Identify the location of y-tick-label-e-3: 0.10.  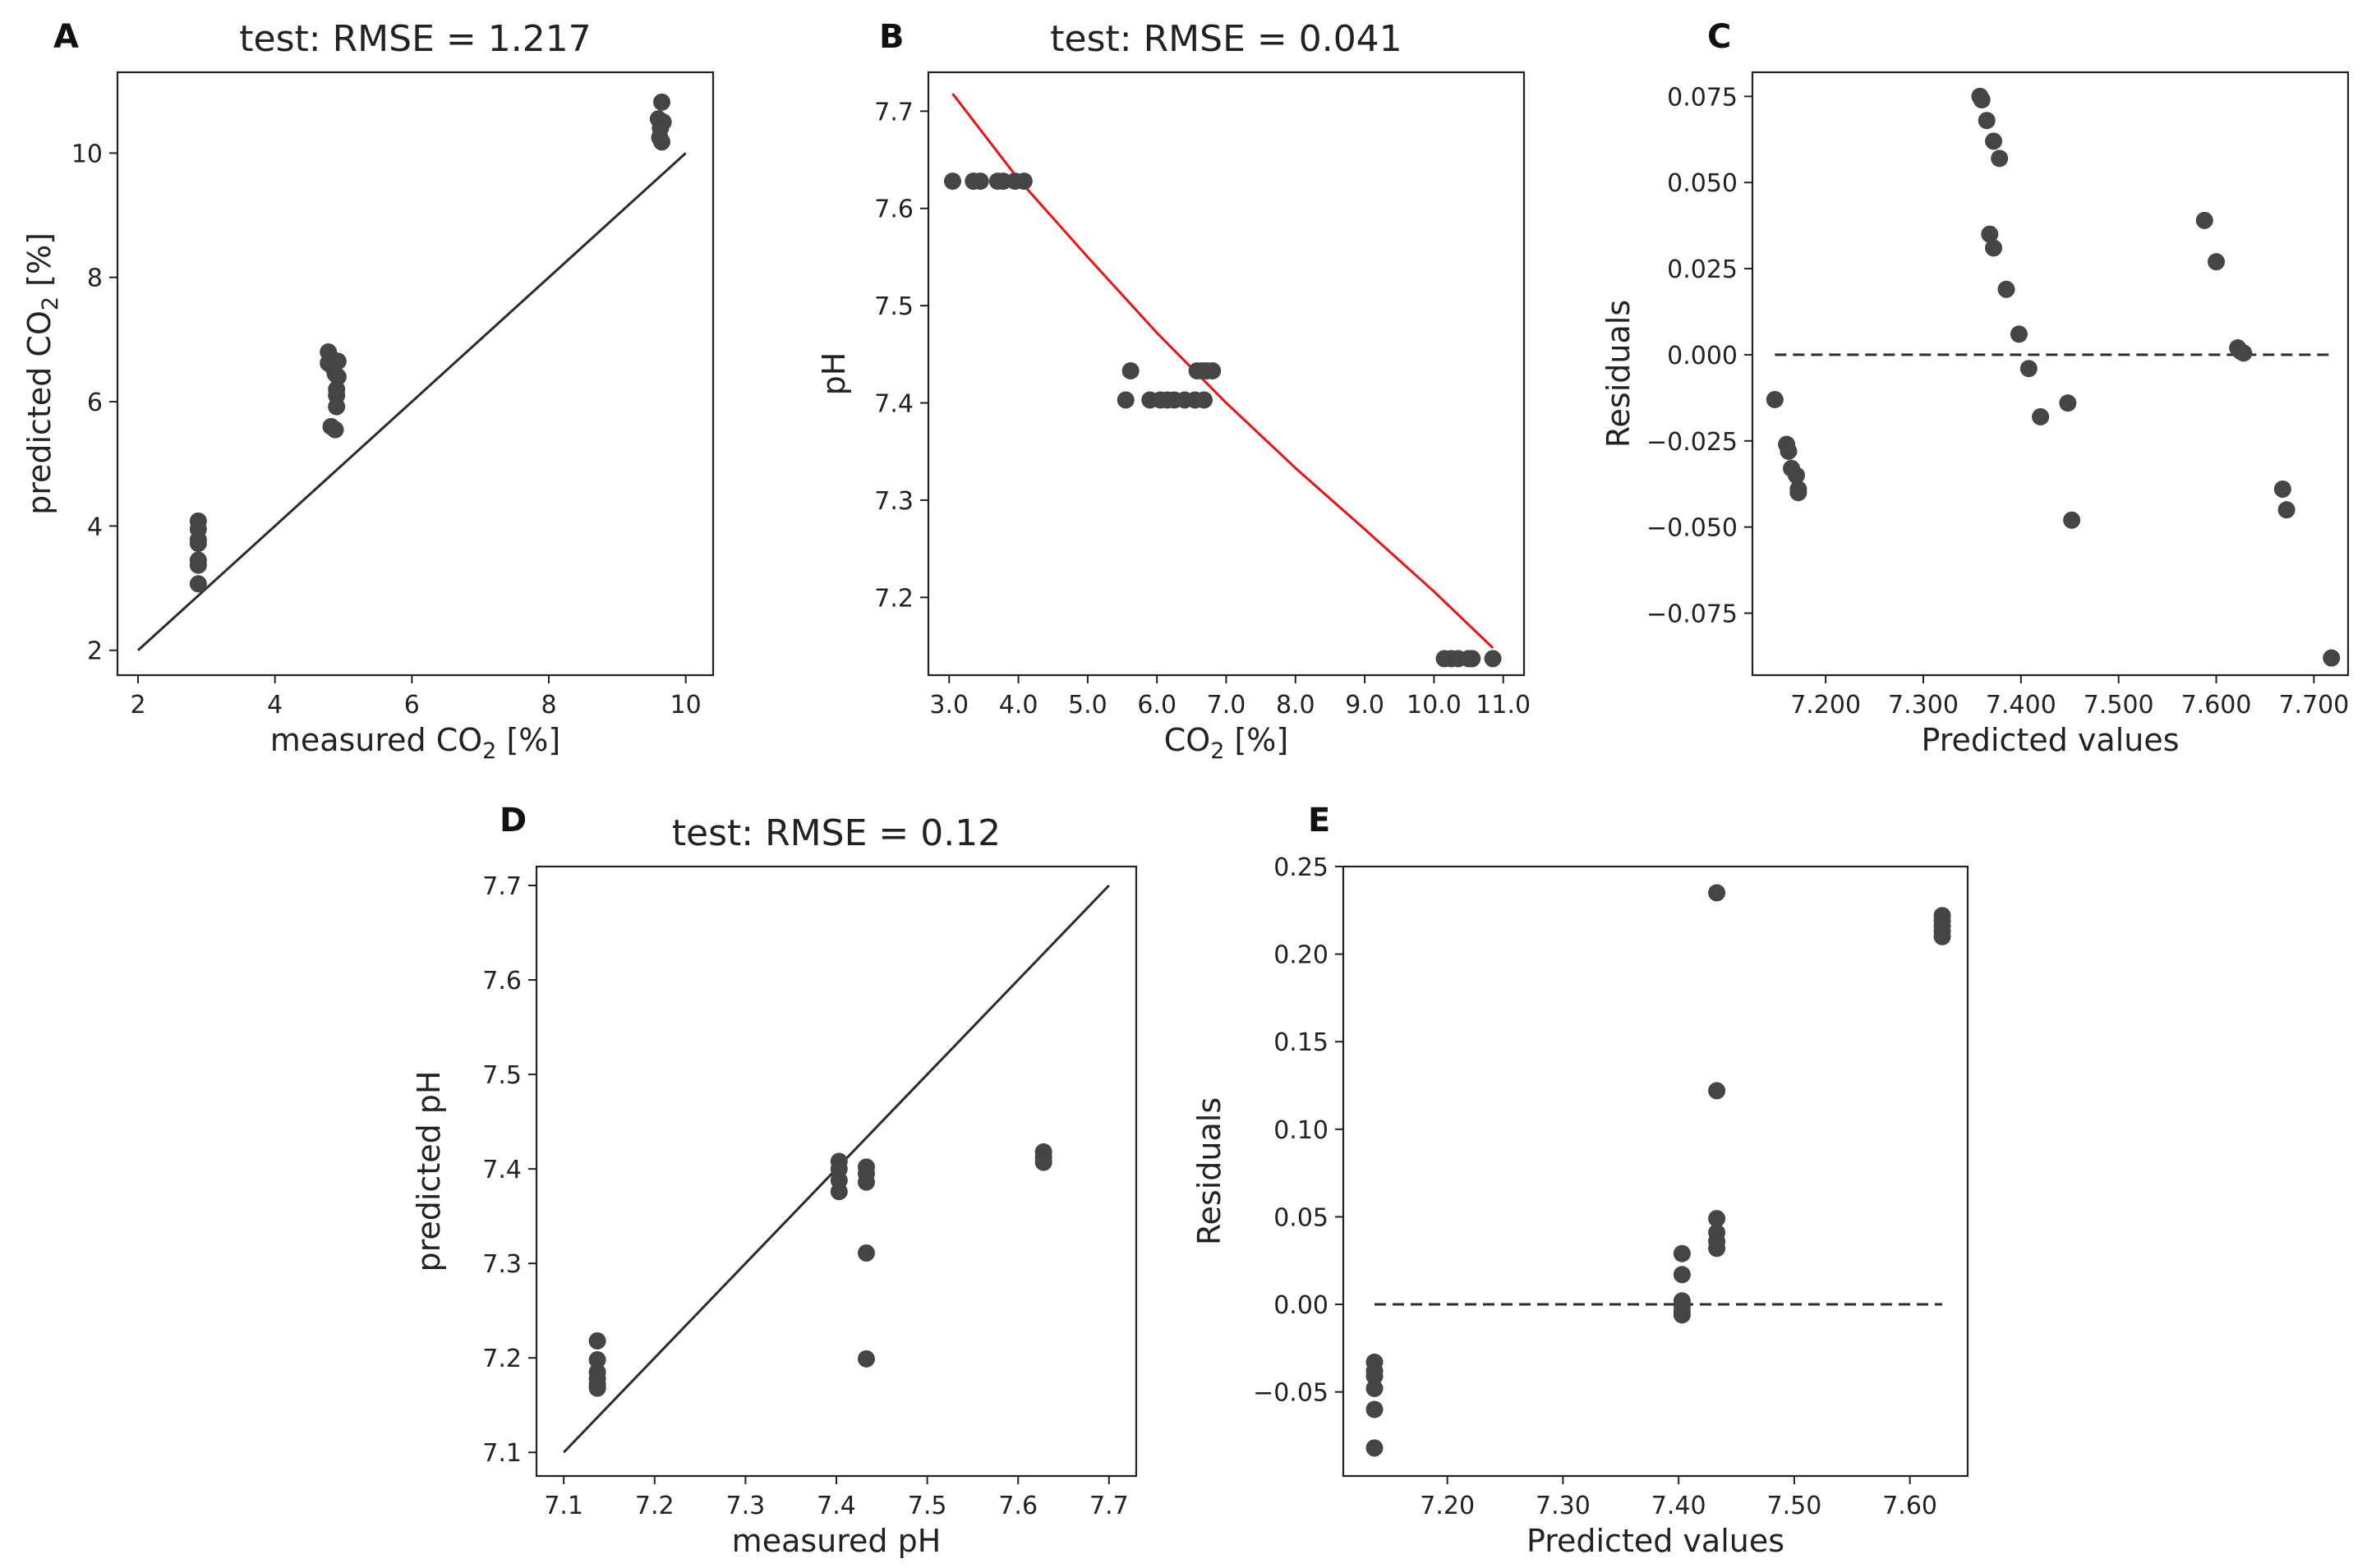
(1300, 1130).